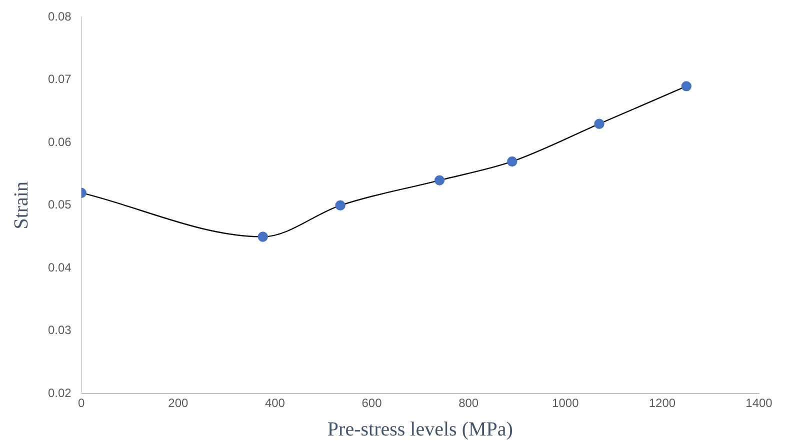  Describe the element at coordinates (60, 141) in the screenshot. I see `y-tick-label: 0.06` at that location.